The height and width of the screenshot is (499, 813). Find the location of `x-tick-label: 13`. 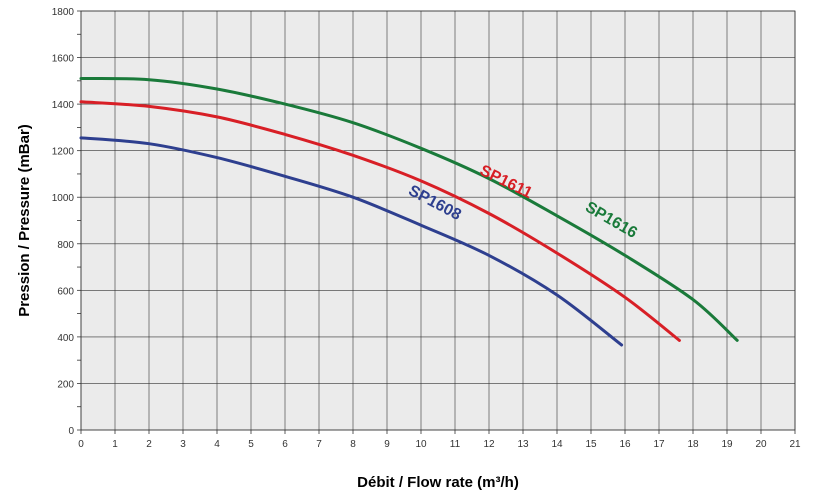

x-tick-label: 13 is located at coordinates (523, 444).